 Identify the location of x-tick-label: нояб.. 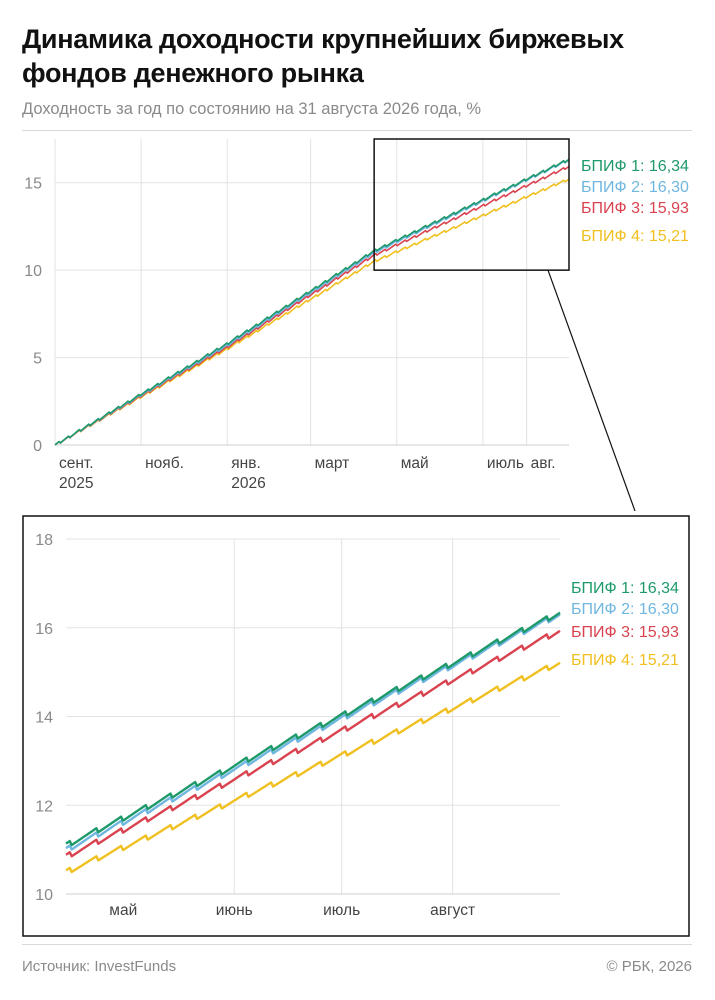
(164, 463).